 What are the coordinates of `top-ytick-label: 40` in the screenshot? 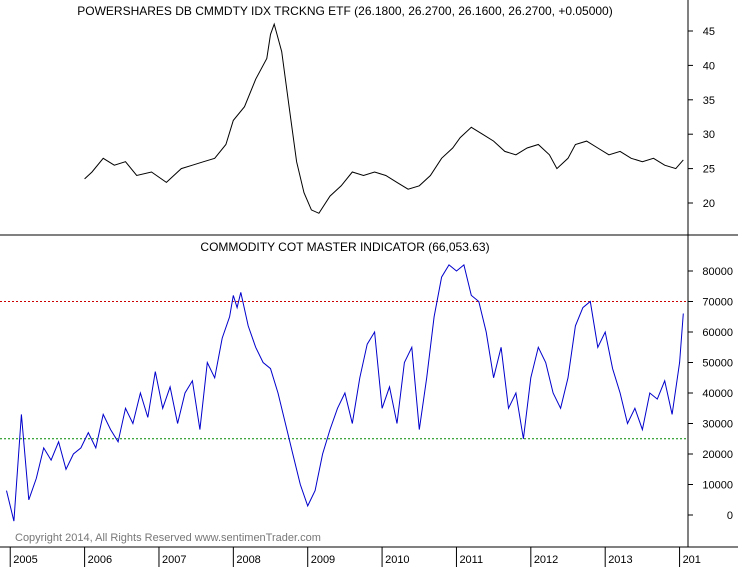 It's located at (709, 66).